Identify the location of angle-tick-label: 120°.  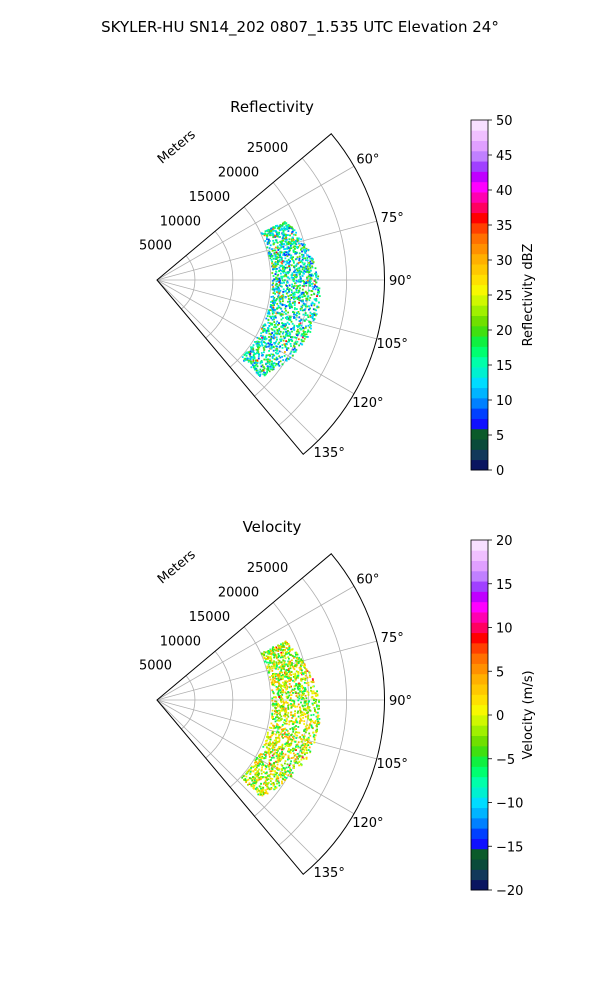
(367, 823).